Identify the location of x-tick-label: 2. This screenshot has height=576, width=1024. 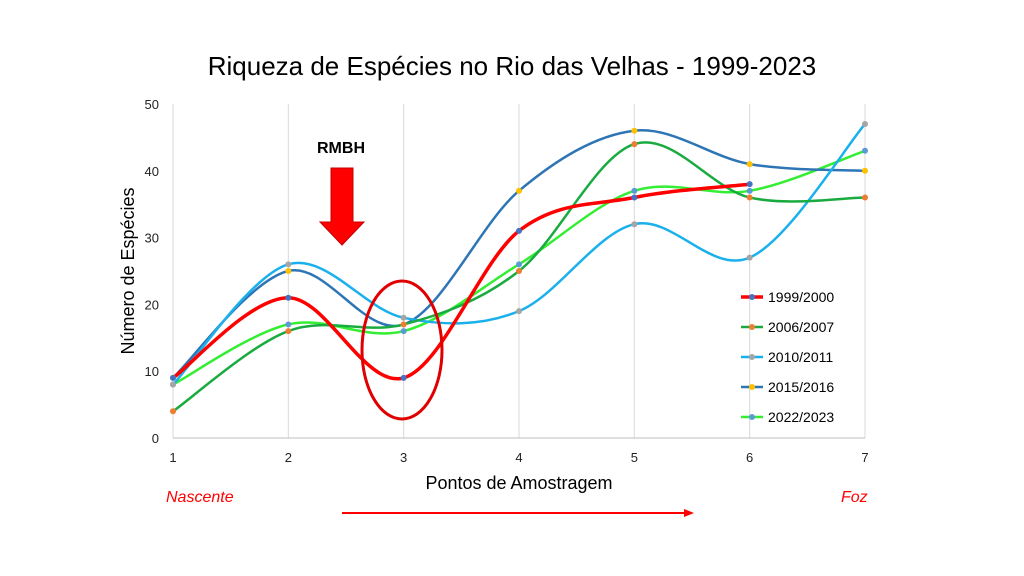
(288, 457).